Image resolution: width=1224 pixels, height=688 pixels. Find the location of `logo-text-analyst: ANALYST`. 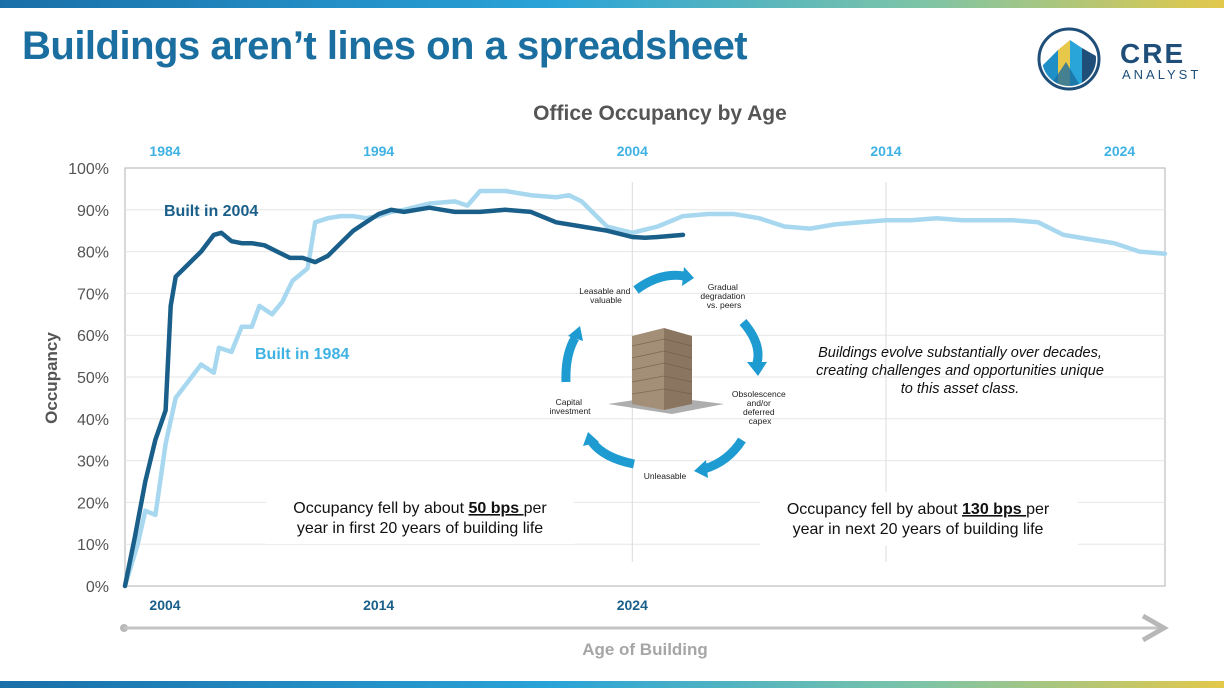

logo-text-analyst: ANALYST is located at coordinates (1162, 74).